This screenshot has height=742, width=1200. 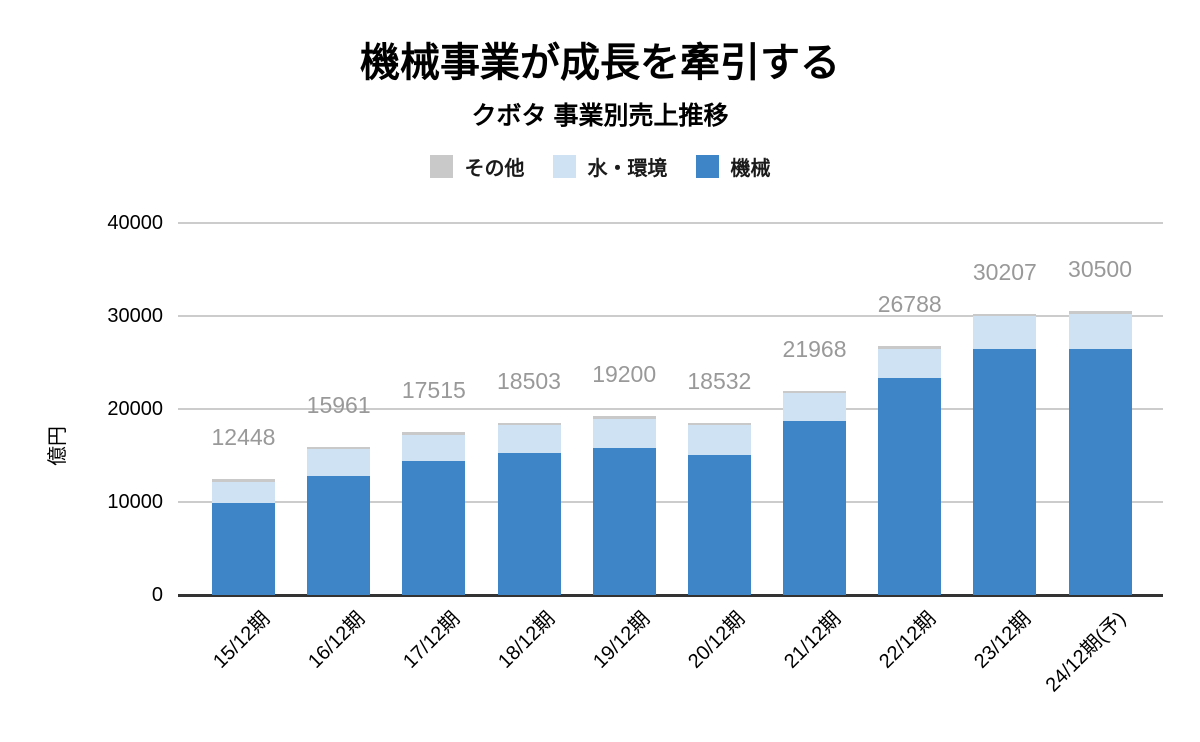 I want to click on y-tick-label: 30000, so click(x=135, y=316).